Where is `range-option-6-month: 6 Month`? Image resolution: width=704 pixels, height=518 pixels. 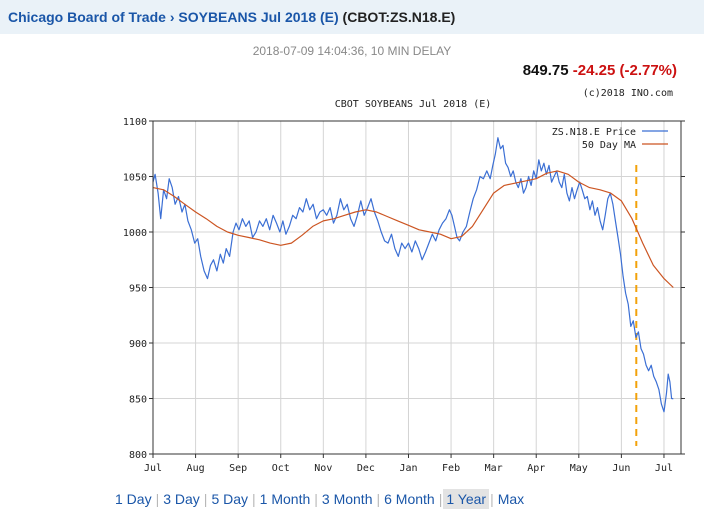
range-option-6-month: 6 Month is located at coordinates (409, 499).